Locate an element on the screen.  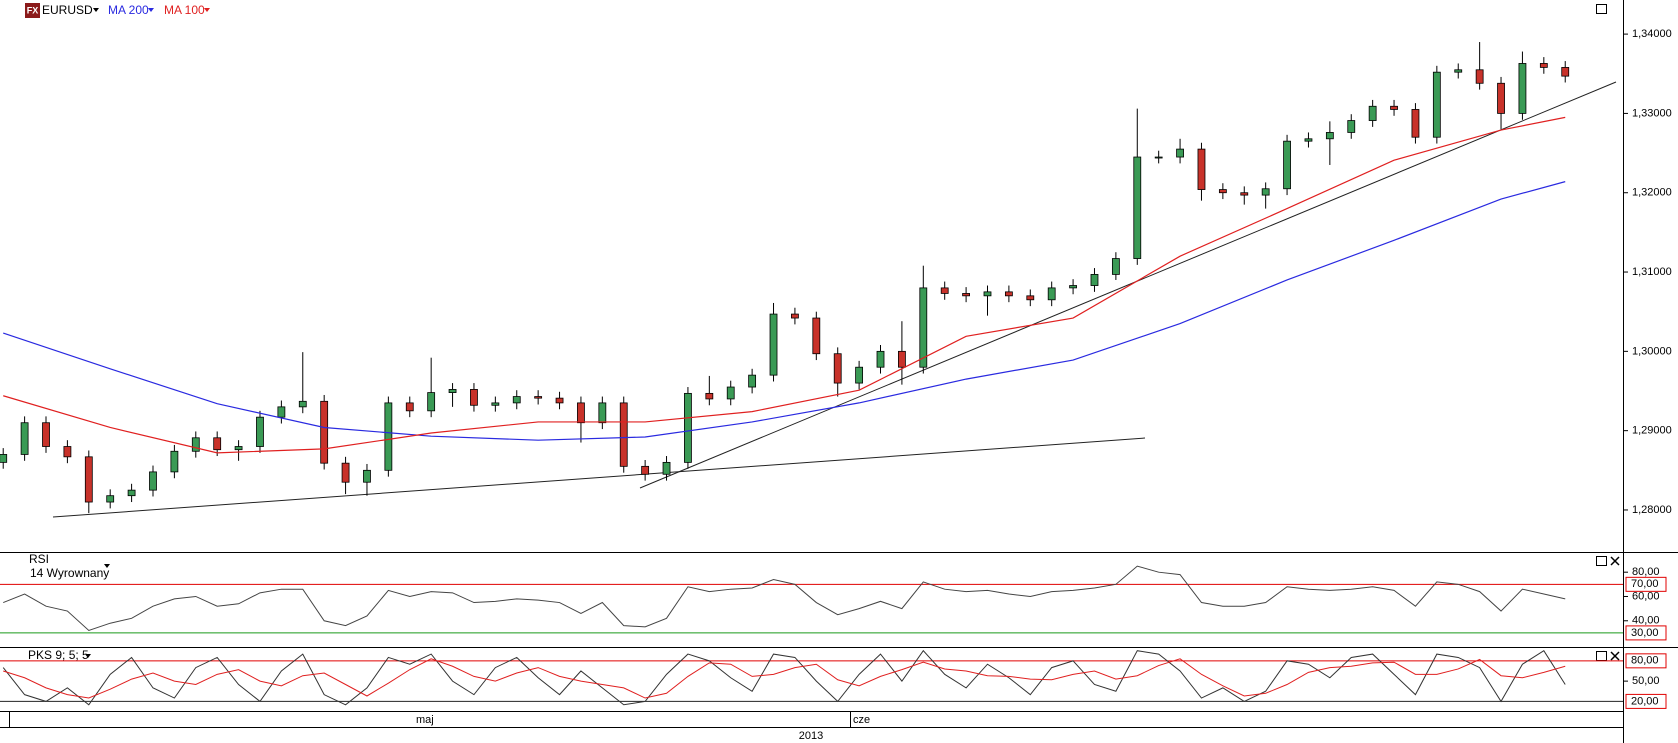
y-tick-label: 1,33000 is located at coordinates (1652, 113).